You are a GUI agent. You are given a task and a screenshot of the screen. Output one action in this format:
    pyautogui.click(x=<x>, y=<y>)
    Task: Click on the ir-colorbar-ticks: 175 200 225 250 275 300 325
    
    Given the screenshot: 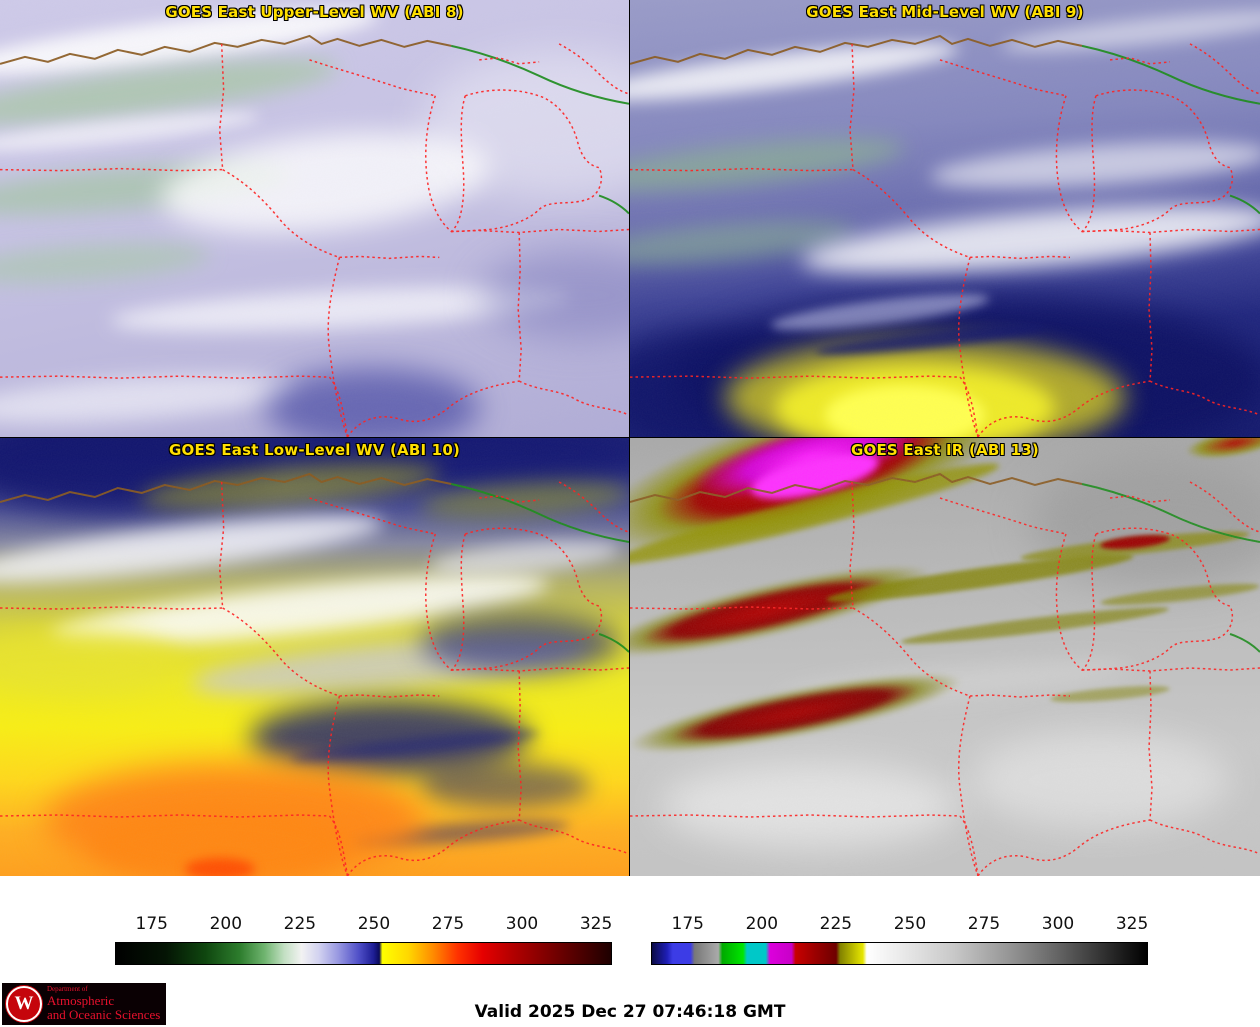 What is the action you would take?
    pyautogui.click(x=900, y=925)
    